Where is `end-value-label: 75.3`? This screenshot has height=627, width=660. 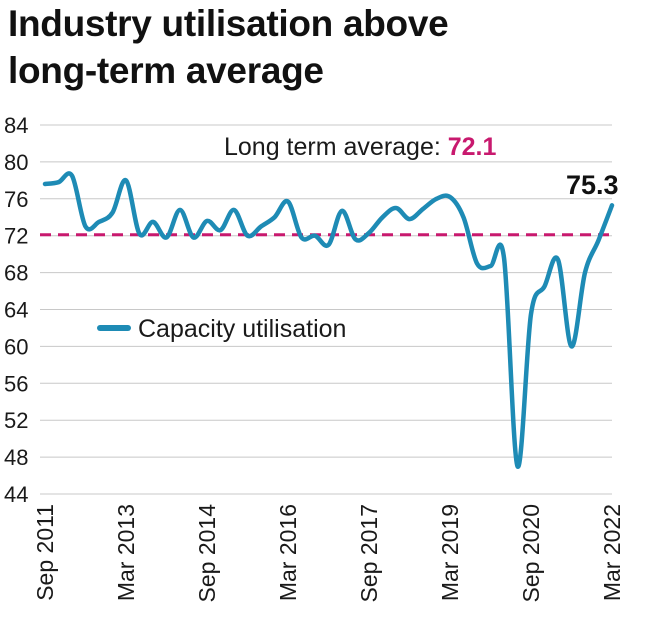 end-value-label: 75.3 is located at coordinates (592, 185).